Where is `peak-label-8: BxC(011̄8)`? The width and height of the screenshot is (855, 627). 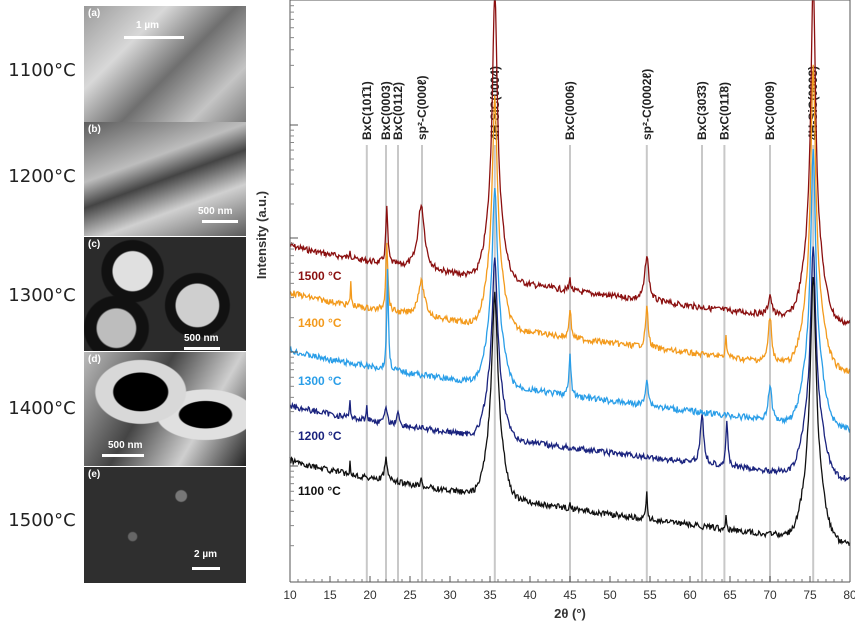
peak-label-8: BxC(011̄8) is located at coordinates (724, 111).